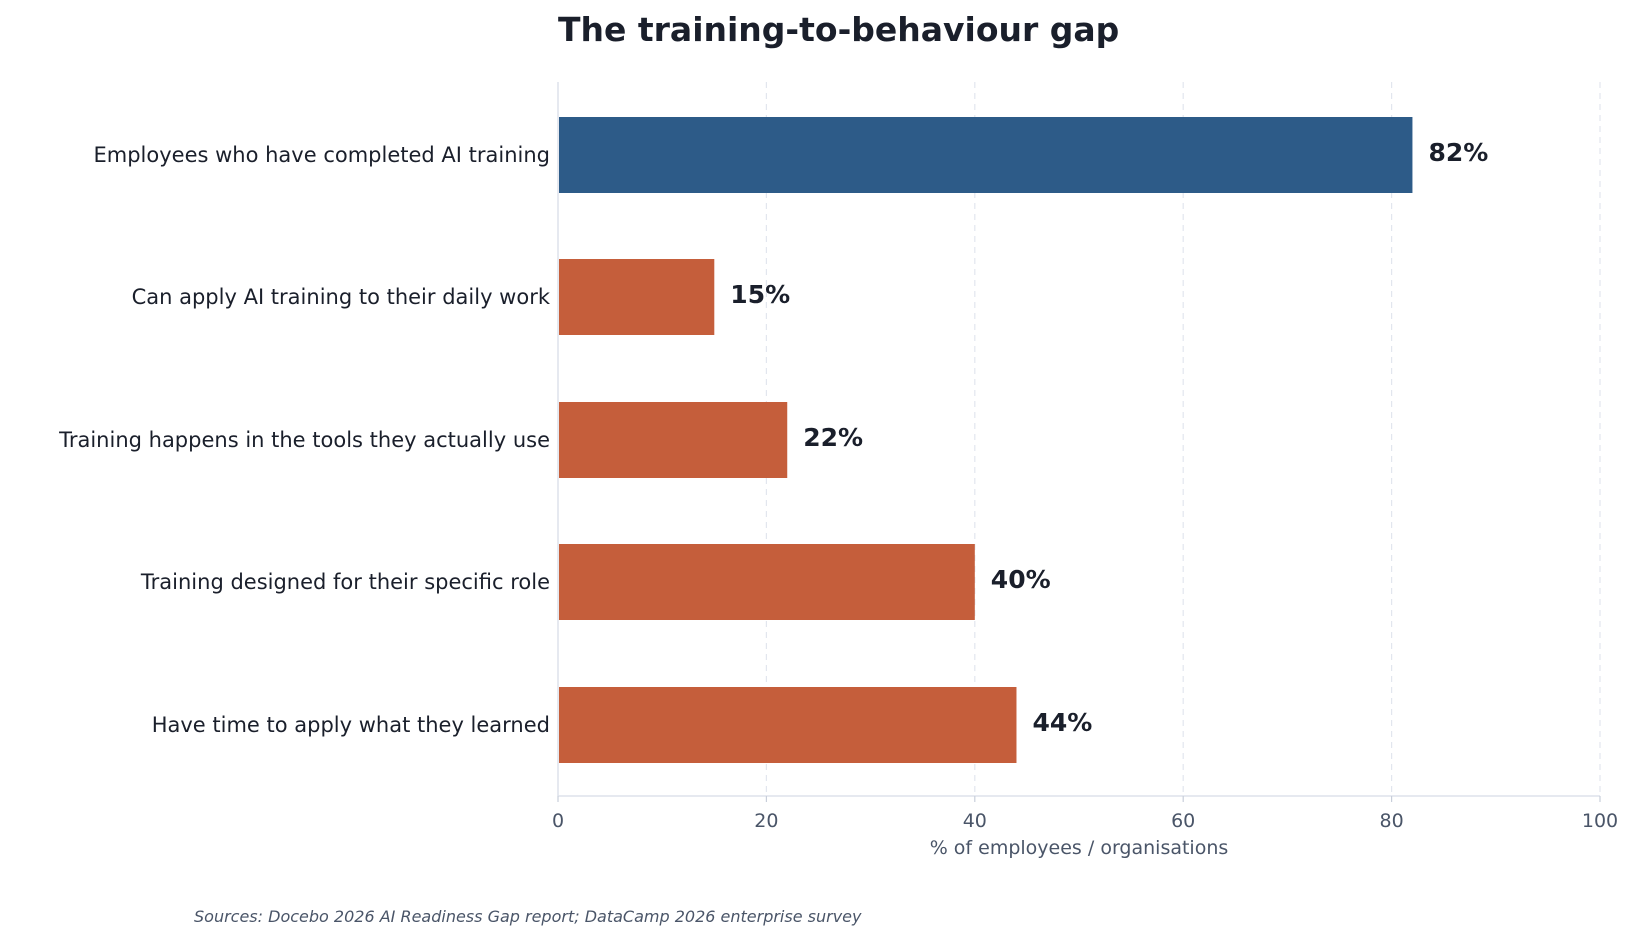 The height and width of the screenshot is (940, 1631). I want to click on x-tick-label: 80, so click(1392, 821).